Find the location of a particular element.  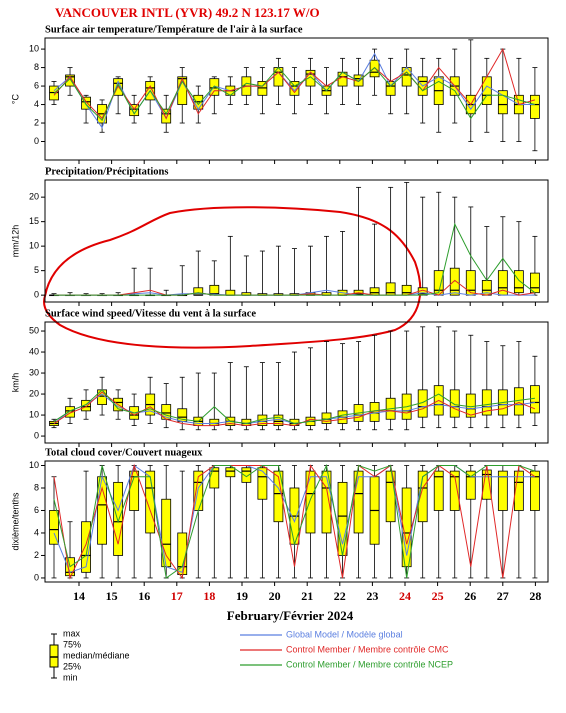

y-tick-label: 20 is located at coordinates (34, 393).